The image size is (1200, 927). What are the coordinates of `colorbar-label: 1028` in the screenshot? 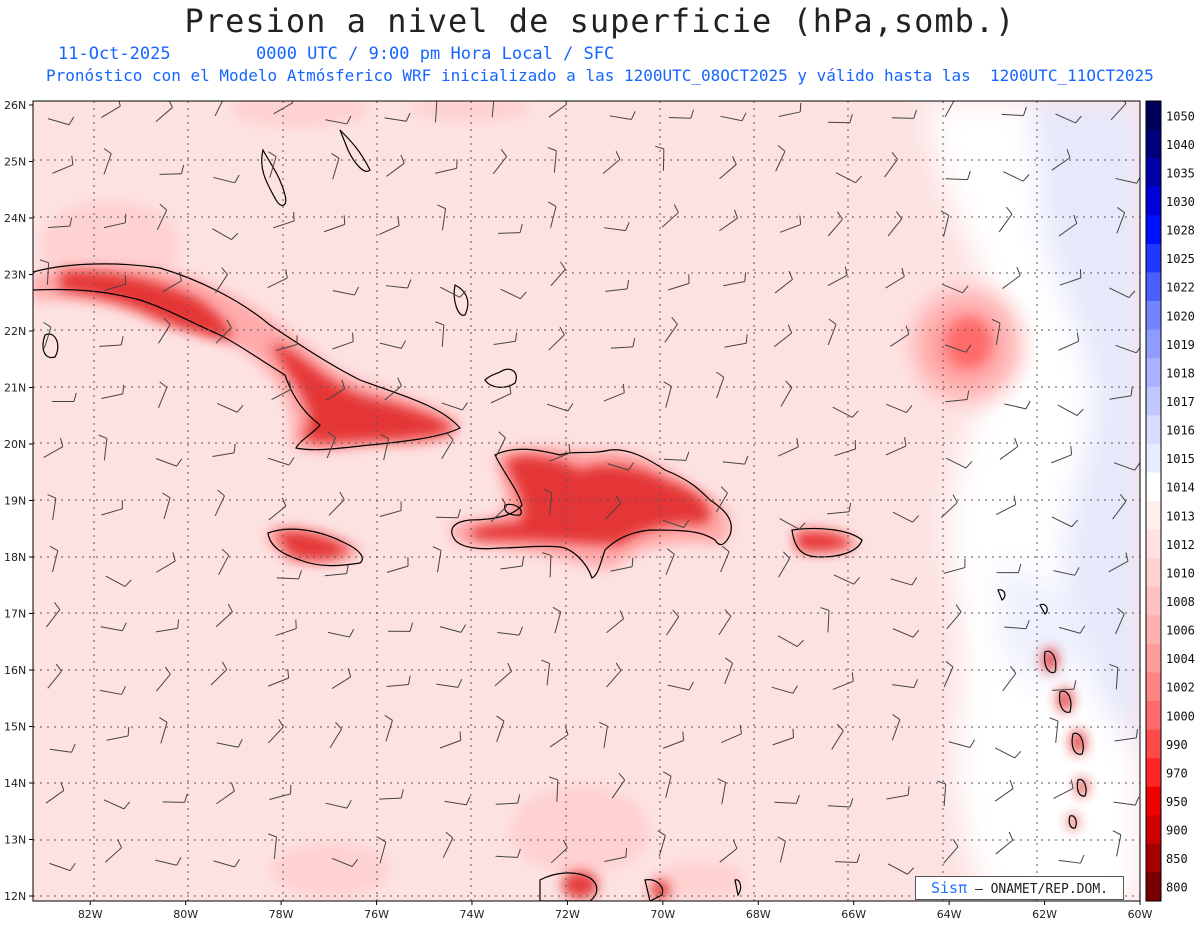 It's located at (1180, 231).